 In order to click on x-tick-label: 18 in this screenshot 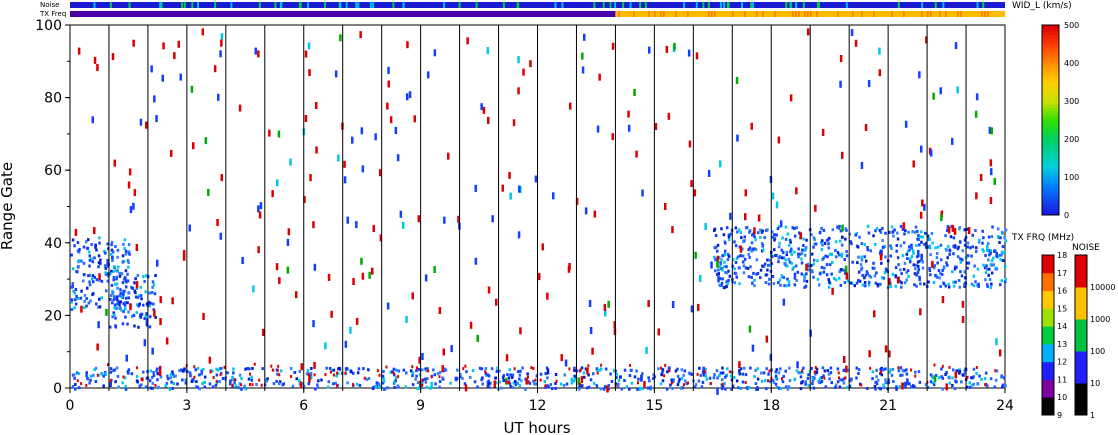, I will do `click(771, 406)`.